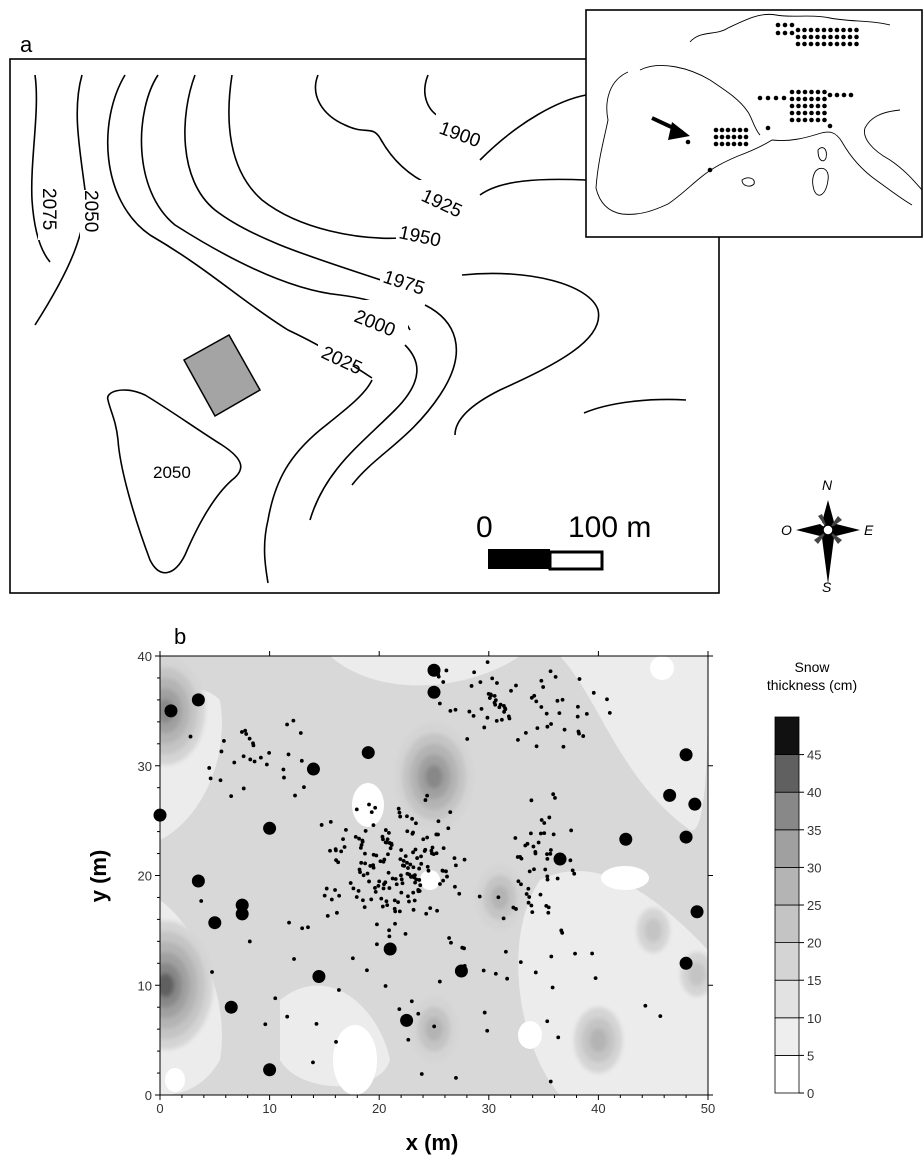  I want to click on inset-site-dots, so click(772, 97).